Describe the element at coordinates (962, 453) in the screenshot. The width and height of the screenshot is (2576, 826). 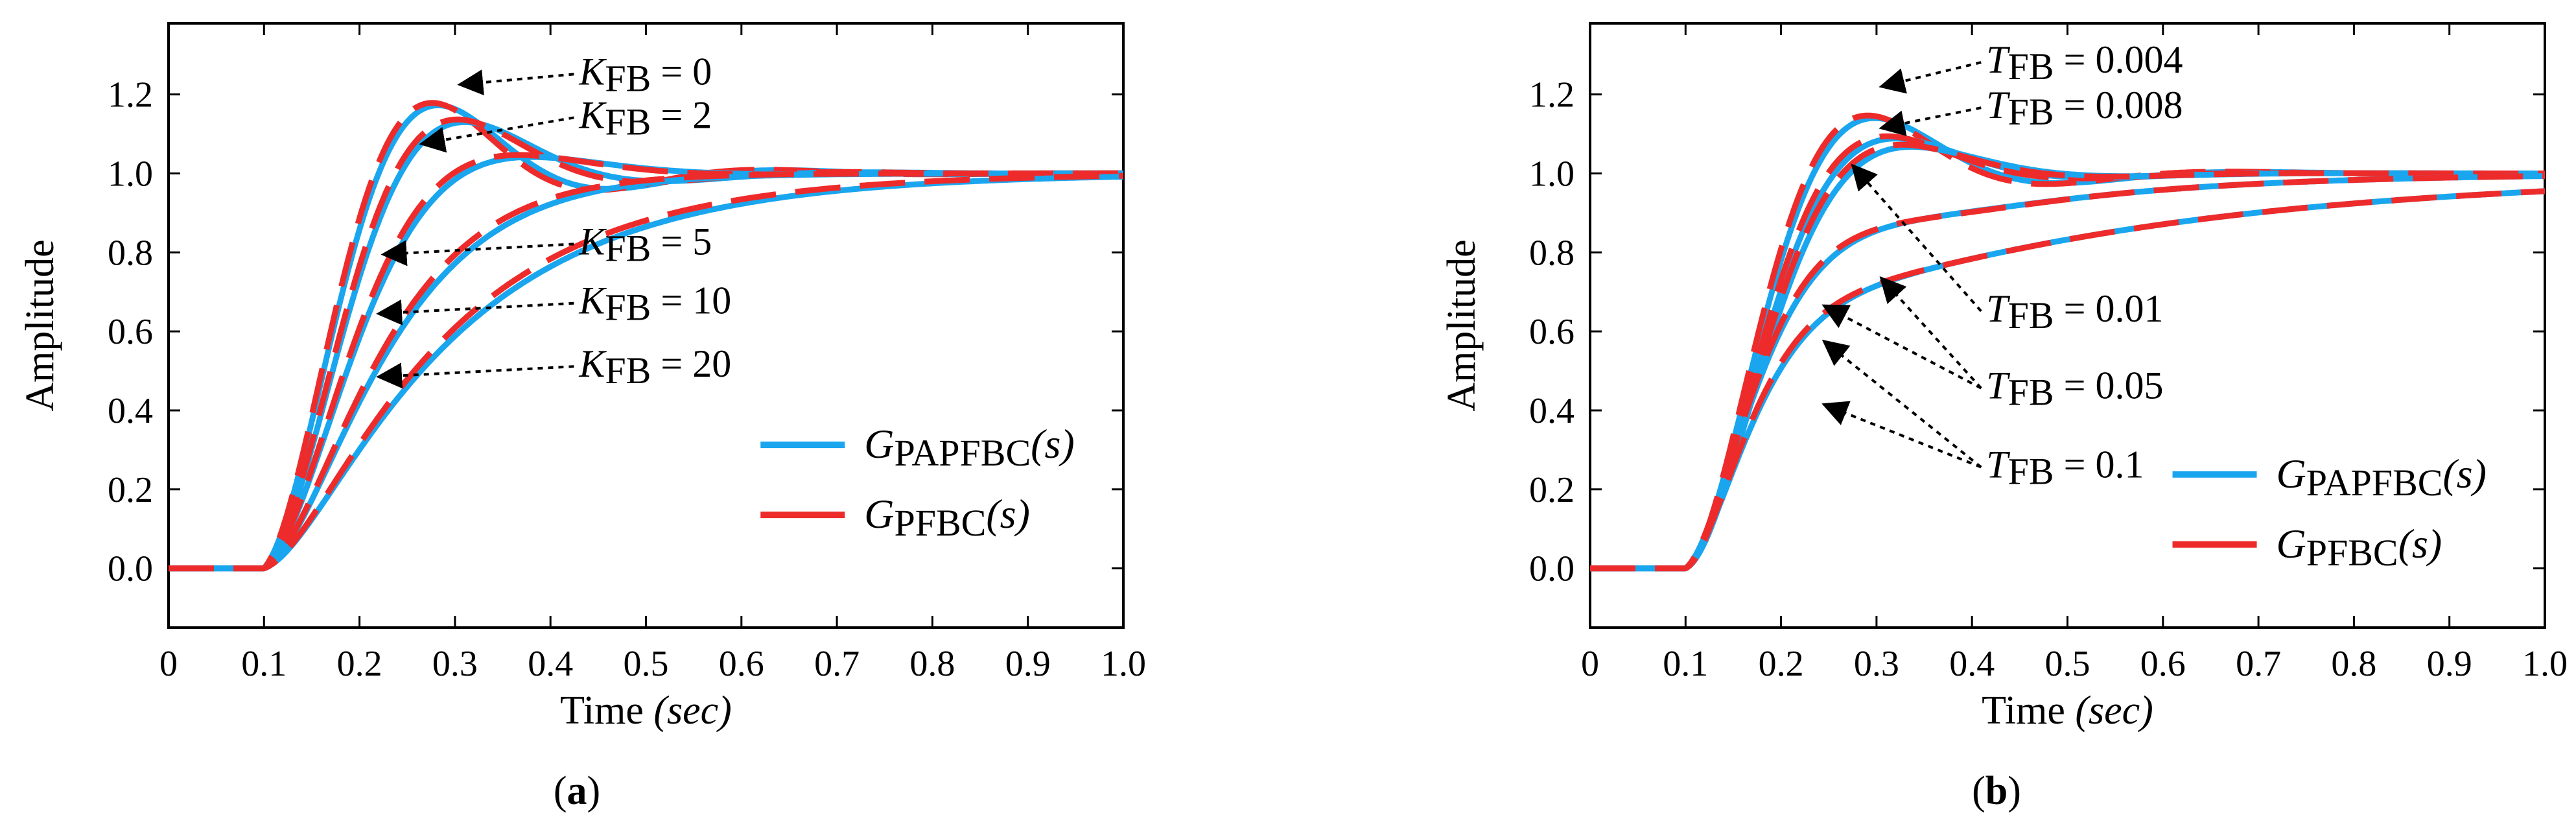
I see `legend-subscript: PAPFBC` at that location.